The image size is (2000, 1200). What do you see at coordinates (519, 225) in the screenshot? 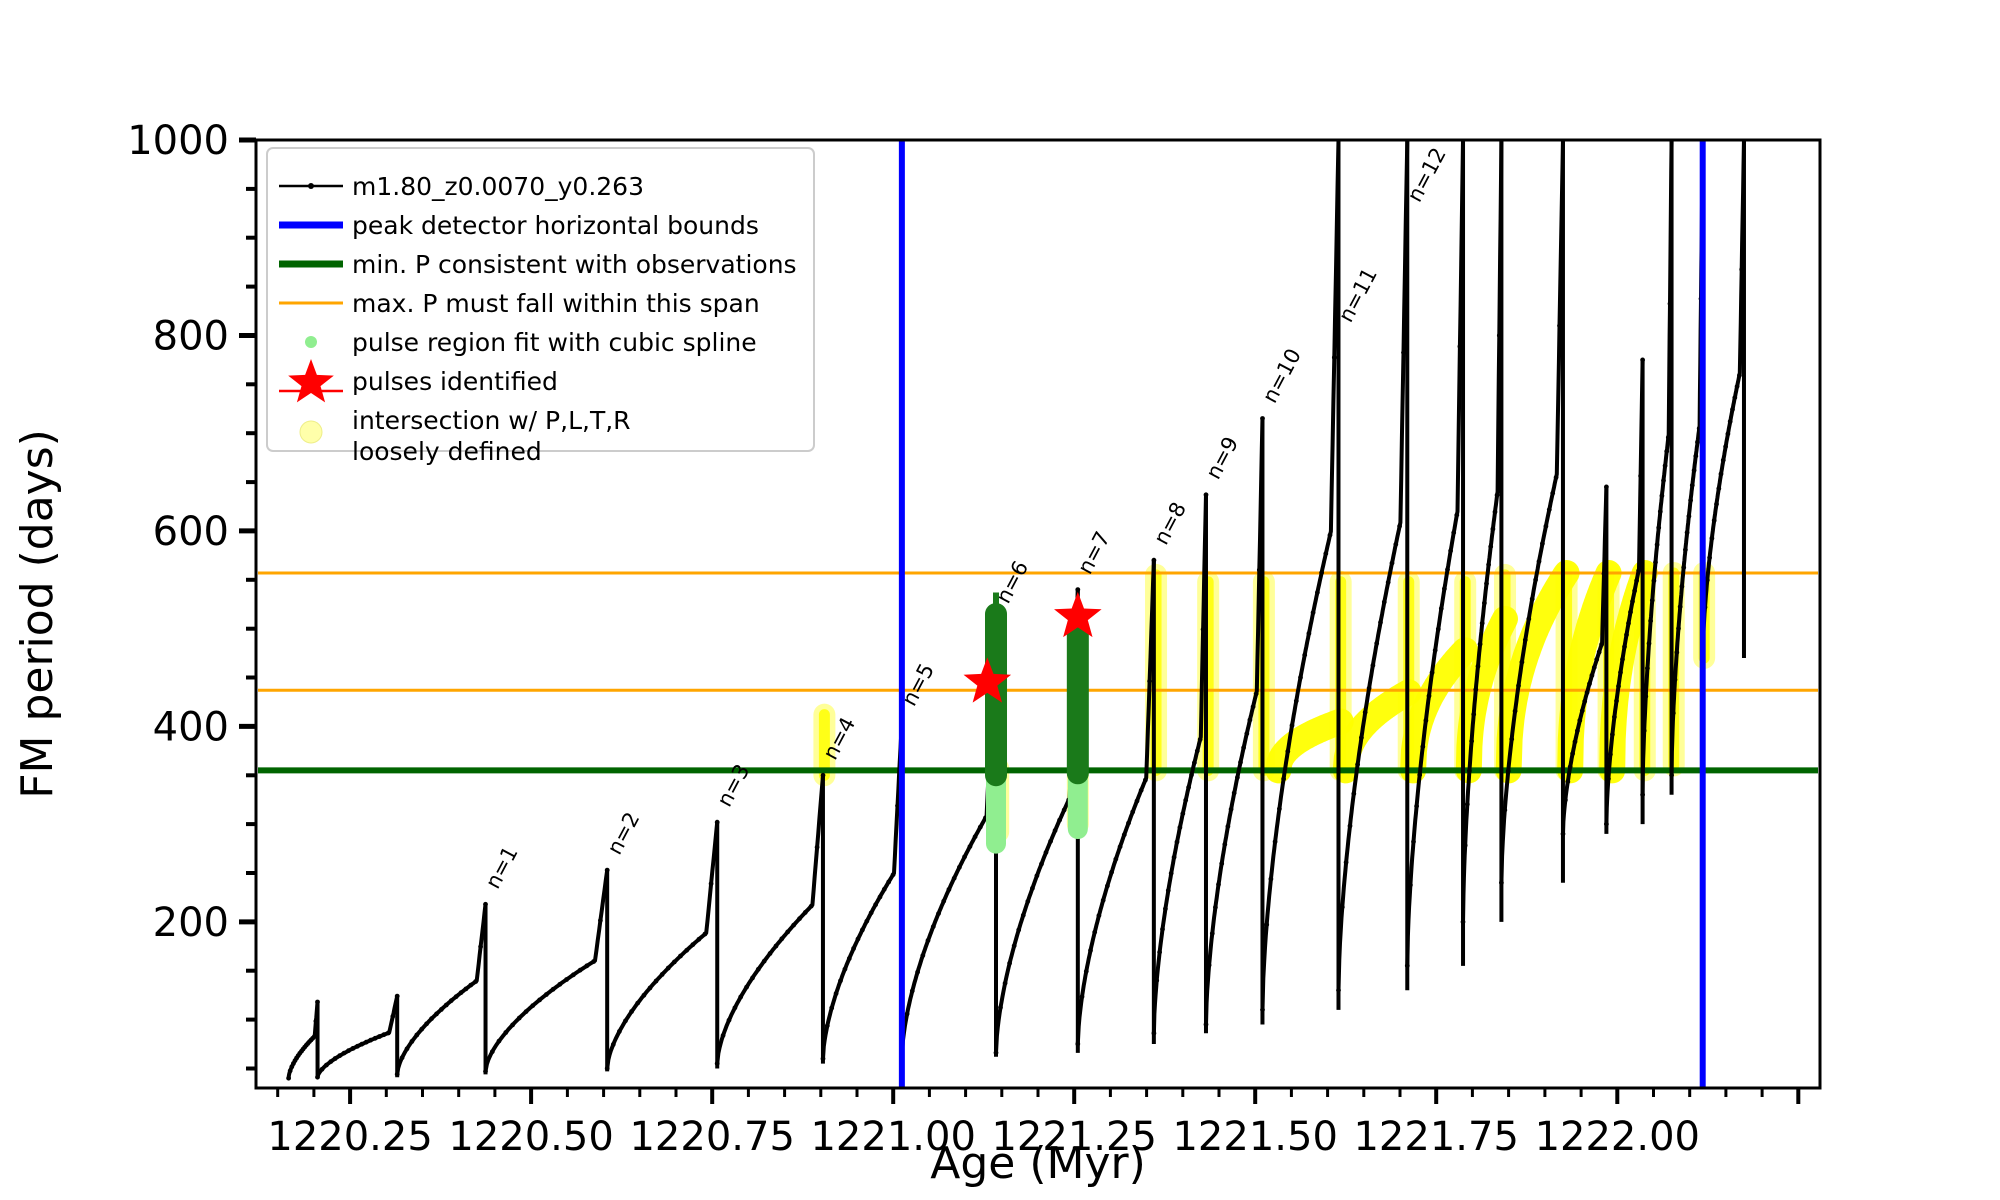
I see `legend-item: peak detector horizontal bounds` at bounding box center [519, 225].